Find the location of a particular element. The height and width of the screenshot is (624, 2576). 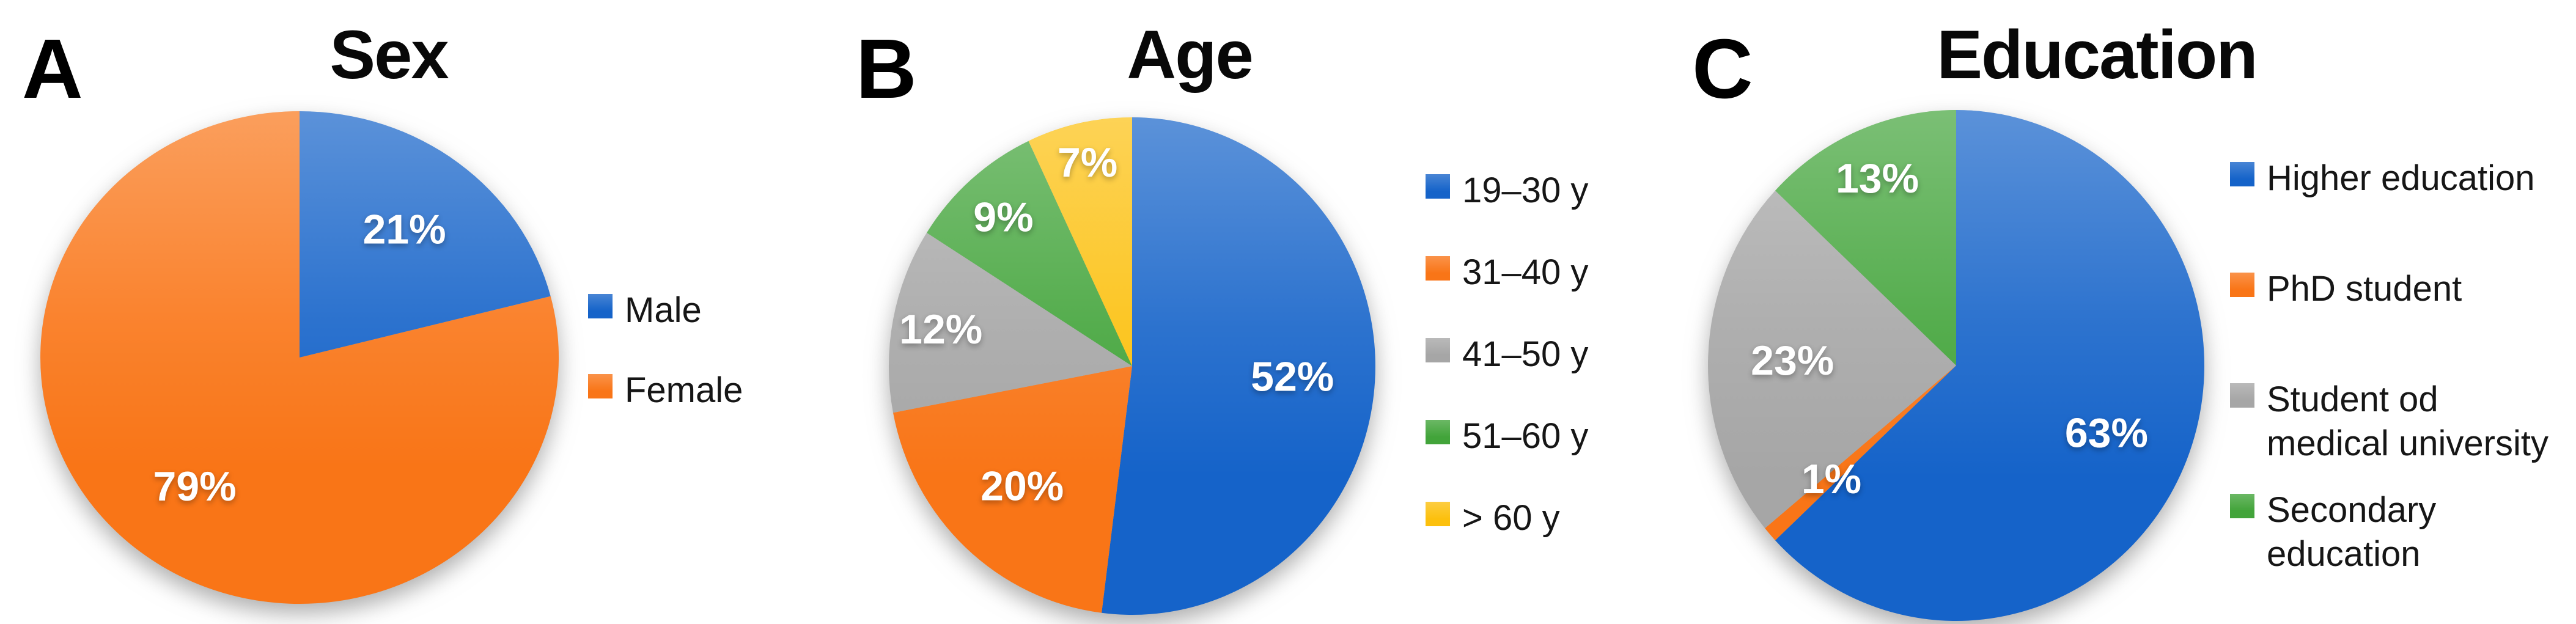

pie-data-label-21pct: 21% is located at coordinates (404, 230).